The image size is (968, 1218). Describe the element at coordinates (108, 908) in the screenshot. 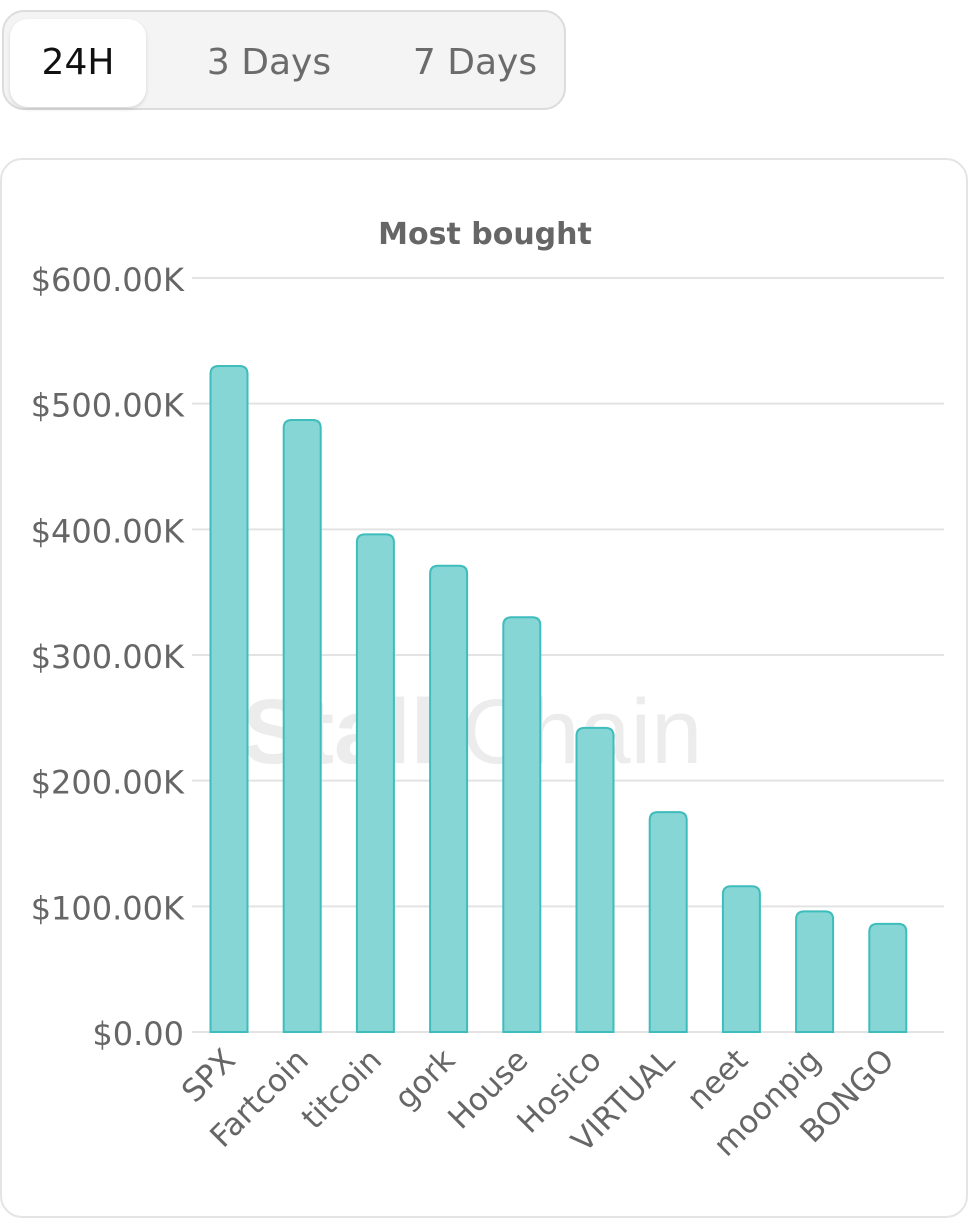

I see `y-tick-label: $100.00K` at that location.